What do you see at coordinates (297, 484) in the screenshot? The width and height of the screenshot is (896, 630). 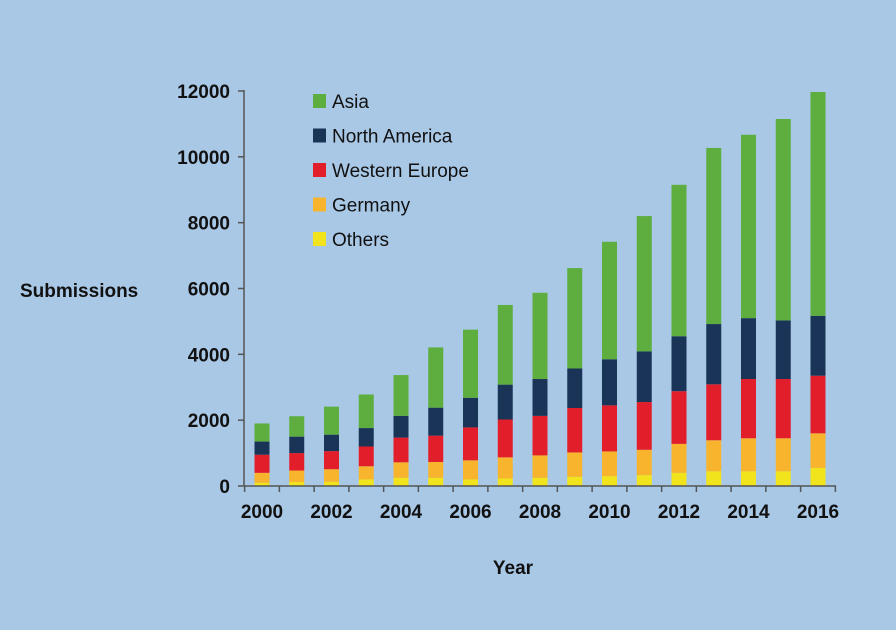 I see `bar-others-2001` at bounding box center [297, 484].